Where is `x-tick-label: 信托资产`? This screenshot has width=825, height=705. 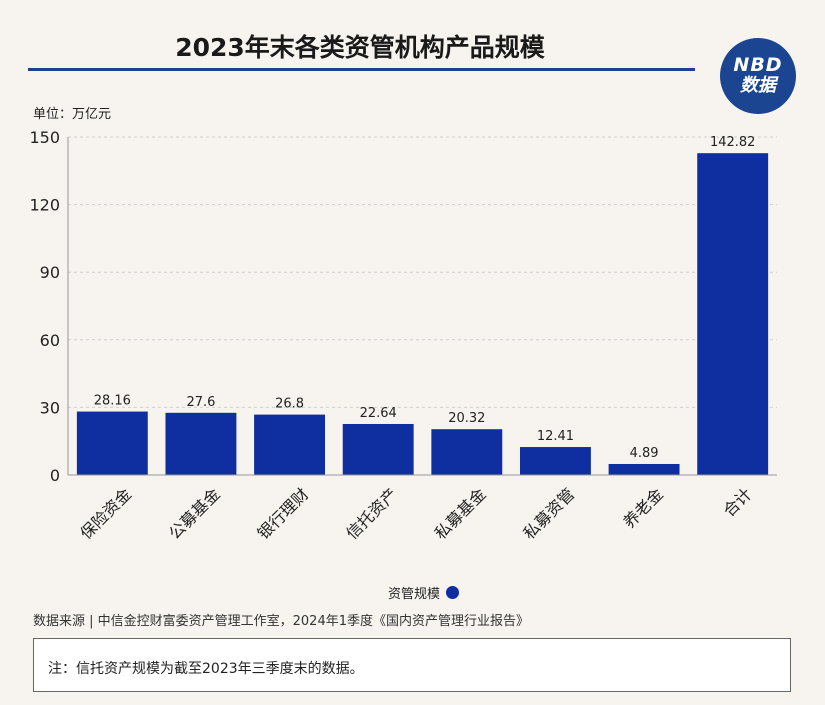 x-tick-label: 信托资产 is located at coordinates (371, 513).